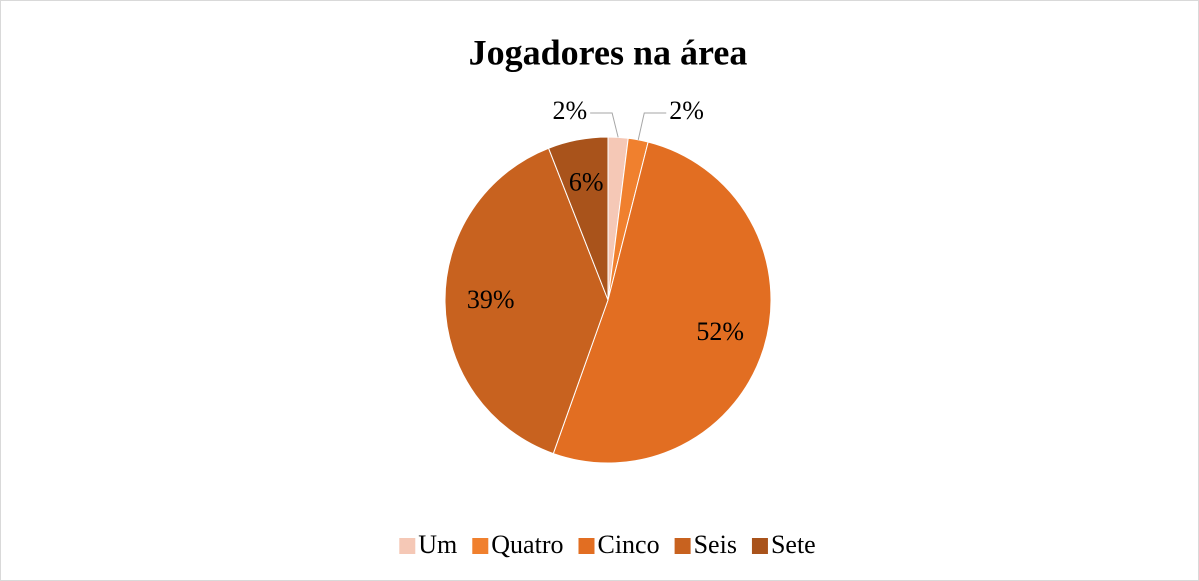  I want to click on data-label: 52%, so click(720, 331).